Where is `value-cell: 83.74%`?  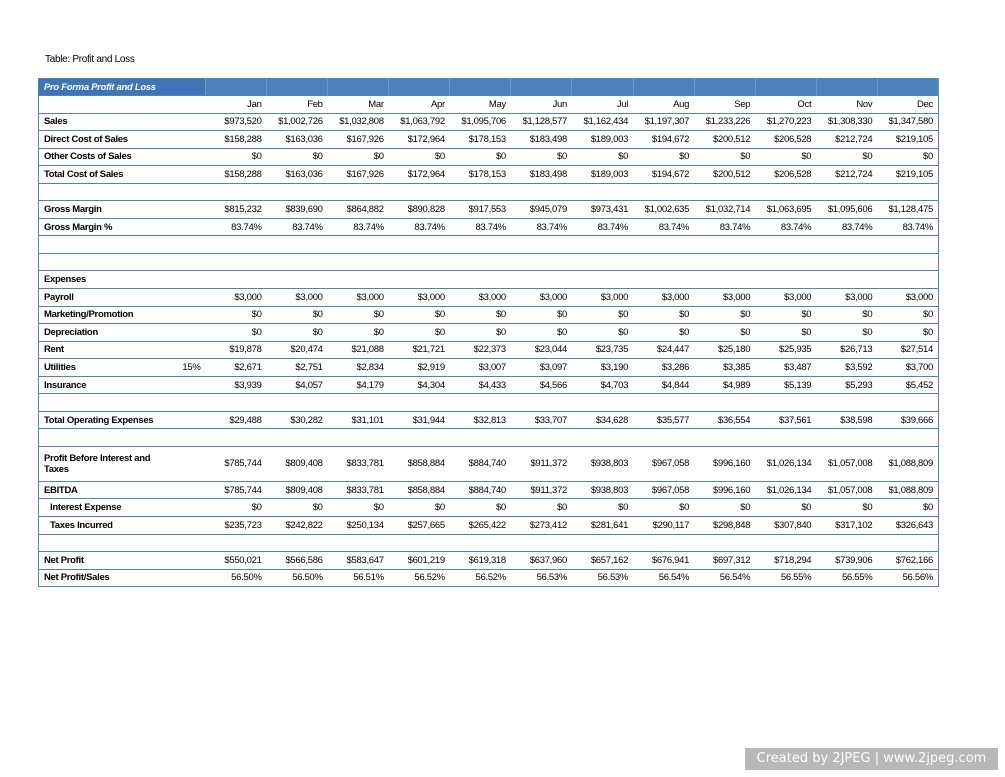 value-cell: 83.74% is located at coordinates (541, 227).